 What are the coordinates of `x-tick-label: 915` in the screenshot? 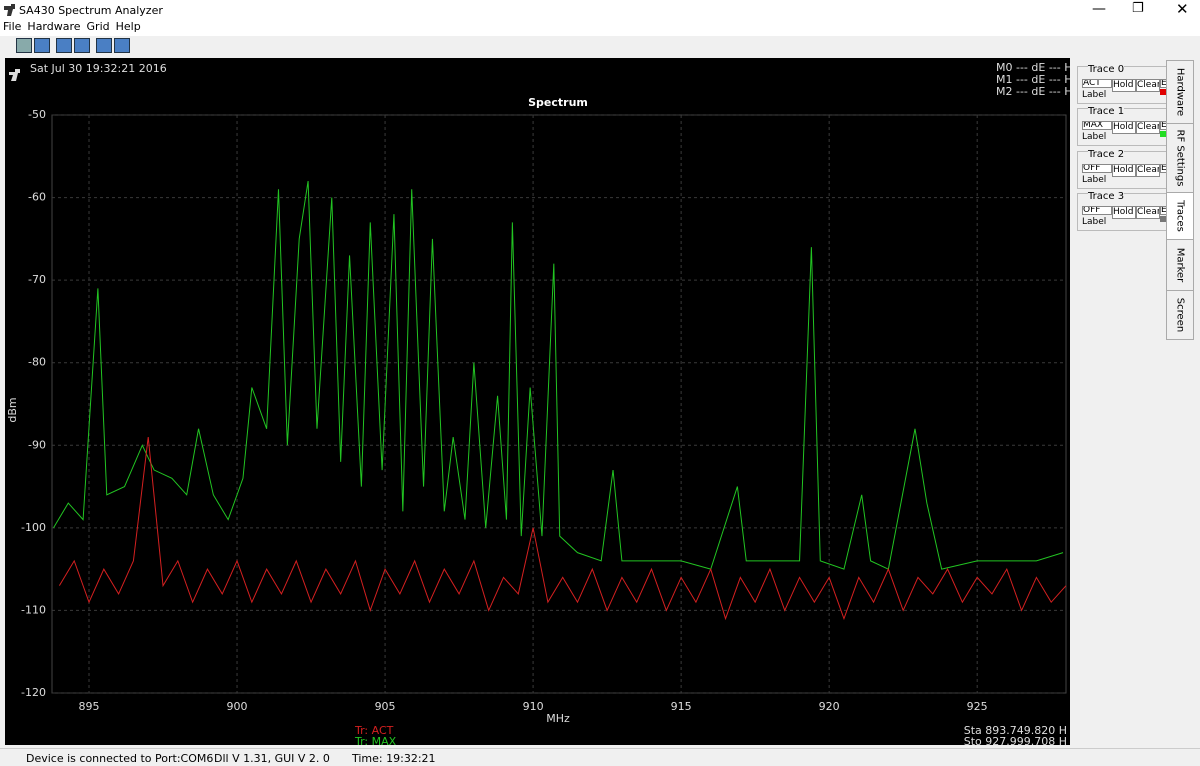 It's located at (681, 706).